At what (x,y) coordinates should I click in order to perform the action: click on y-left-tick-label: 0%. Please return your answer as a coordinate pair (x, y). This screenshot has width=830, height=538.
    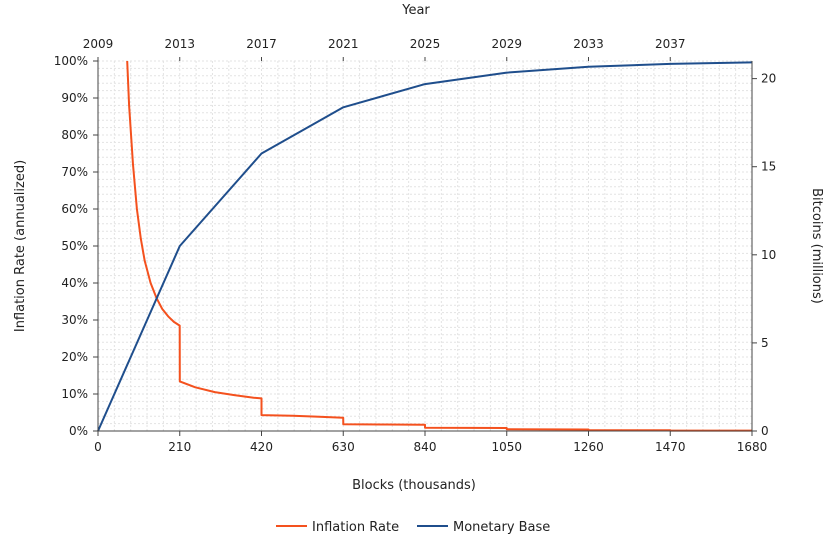
    Looking at the image, I should click on (78, 431).